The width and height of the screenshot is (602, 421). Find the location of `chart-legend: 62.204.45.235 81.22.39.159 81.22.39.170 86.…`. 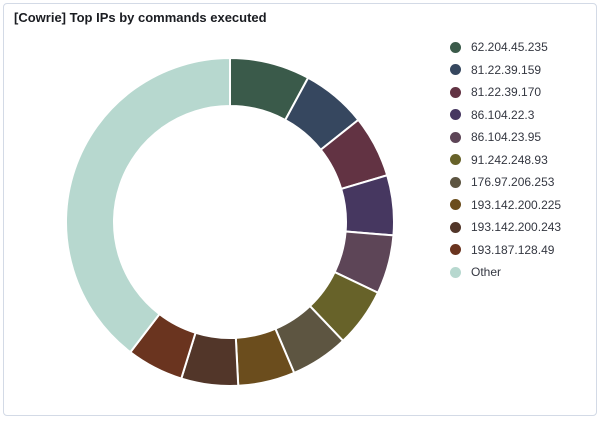

chart-legend: 62.204.45.235 81.22.39.159 81.22.39.170 86.… is located at coordinates (520, 160).